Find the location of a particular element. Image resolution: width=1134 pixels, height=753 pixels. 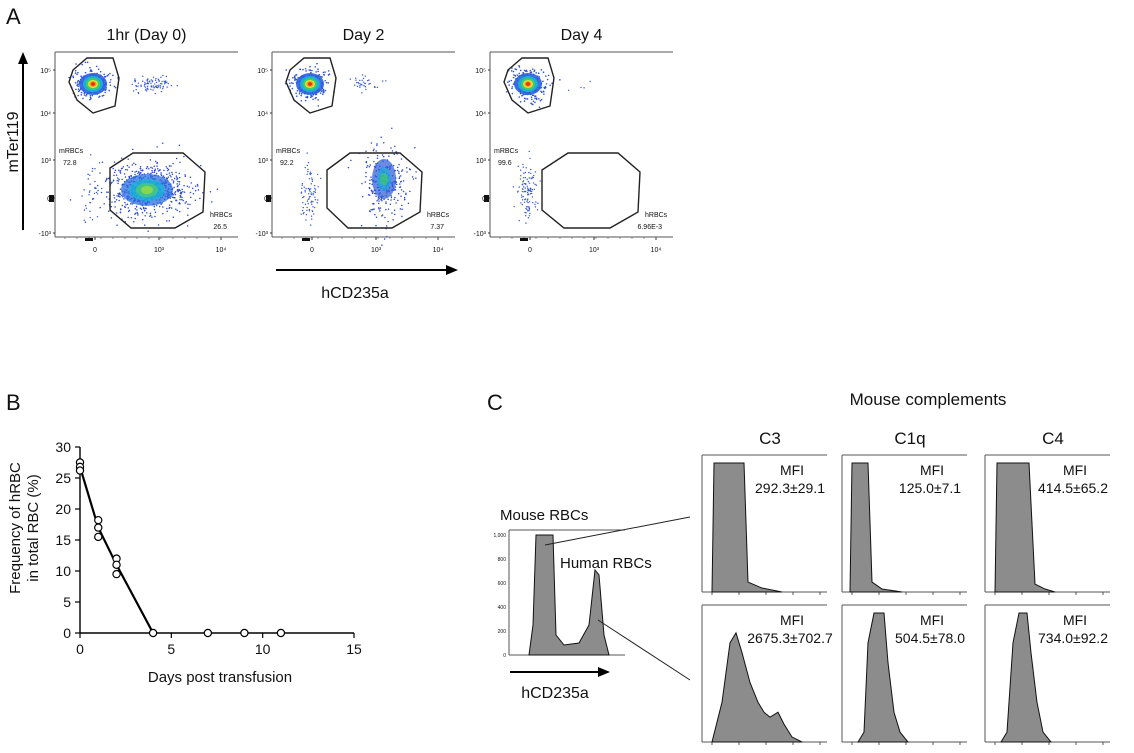

y-tick-label: 30 is located at coordinates (63, 447).